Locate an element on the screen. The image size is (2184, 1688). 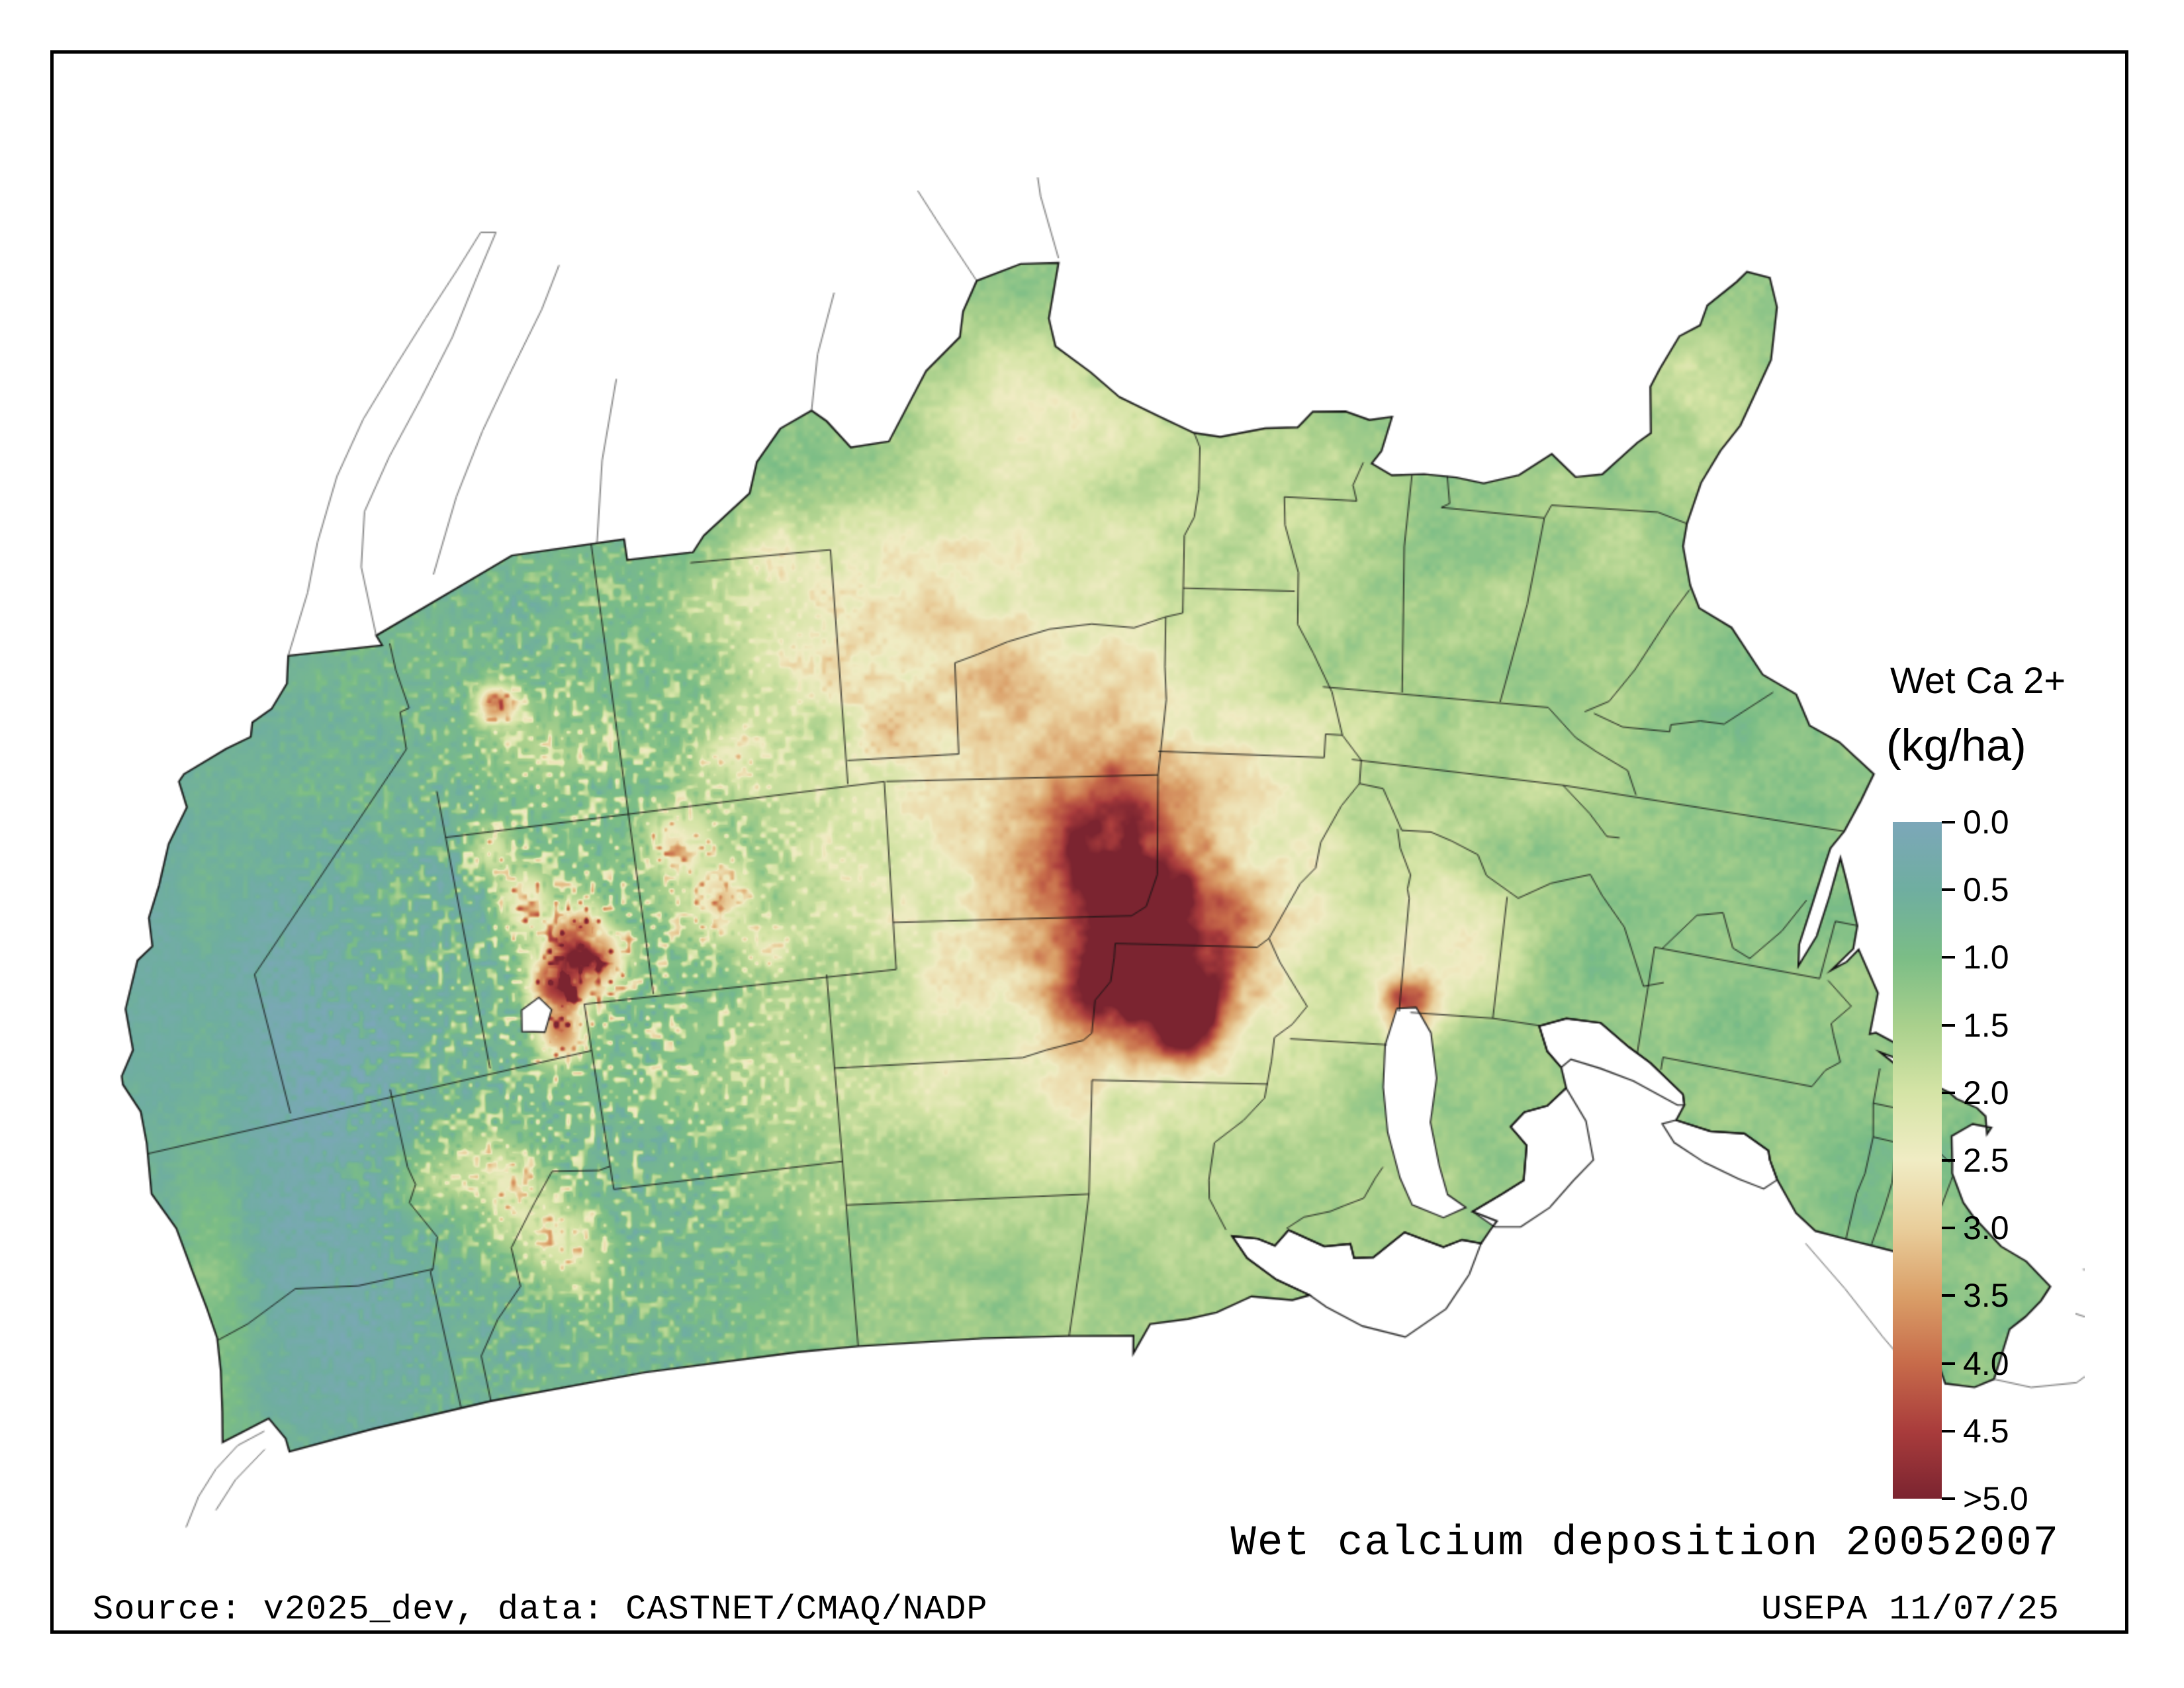
legend-tick-label: 1.0 is located at coordinates (1986, 957).